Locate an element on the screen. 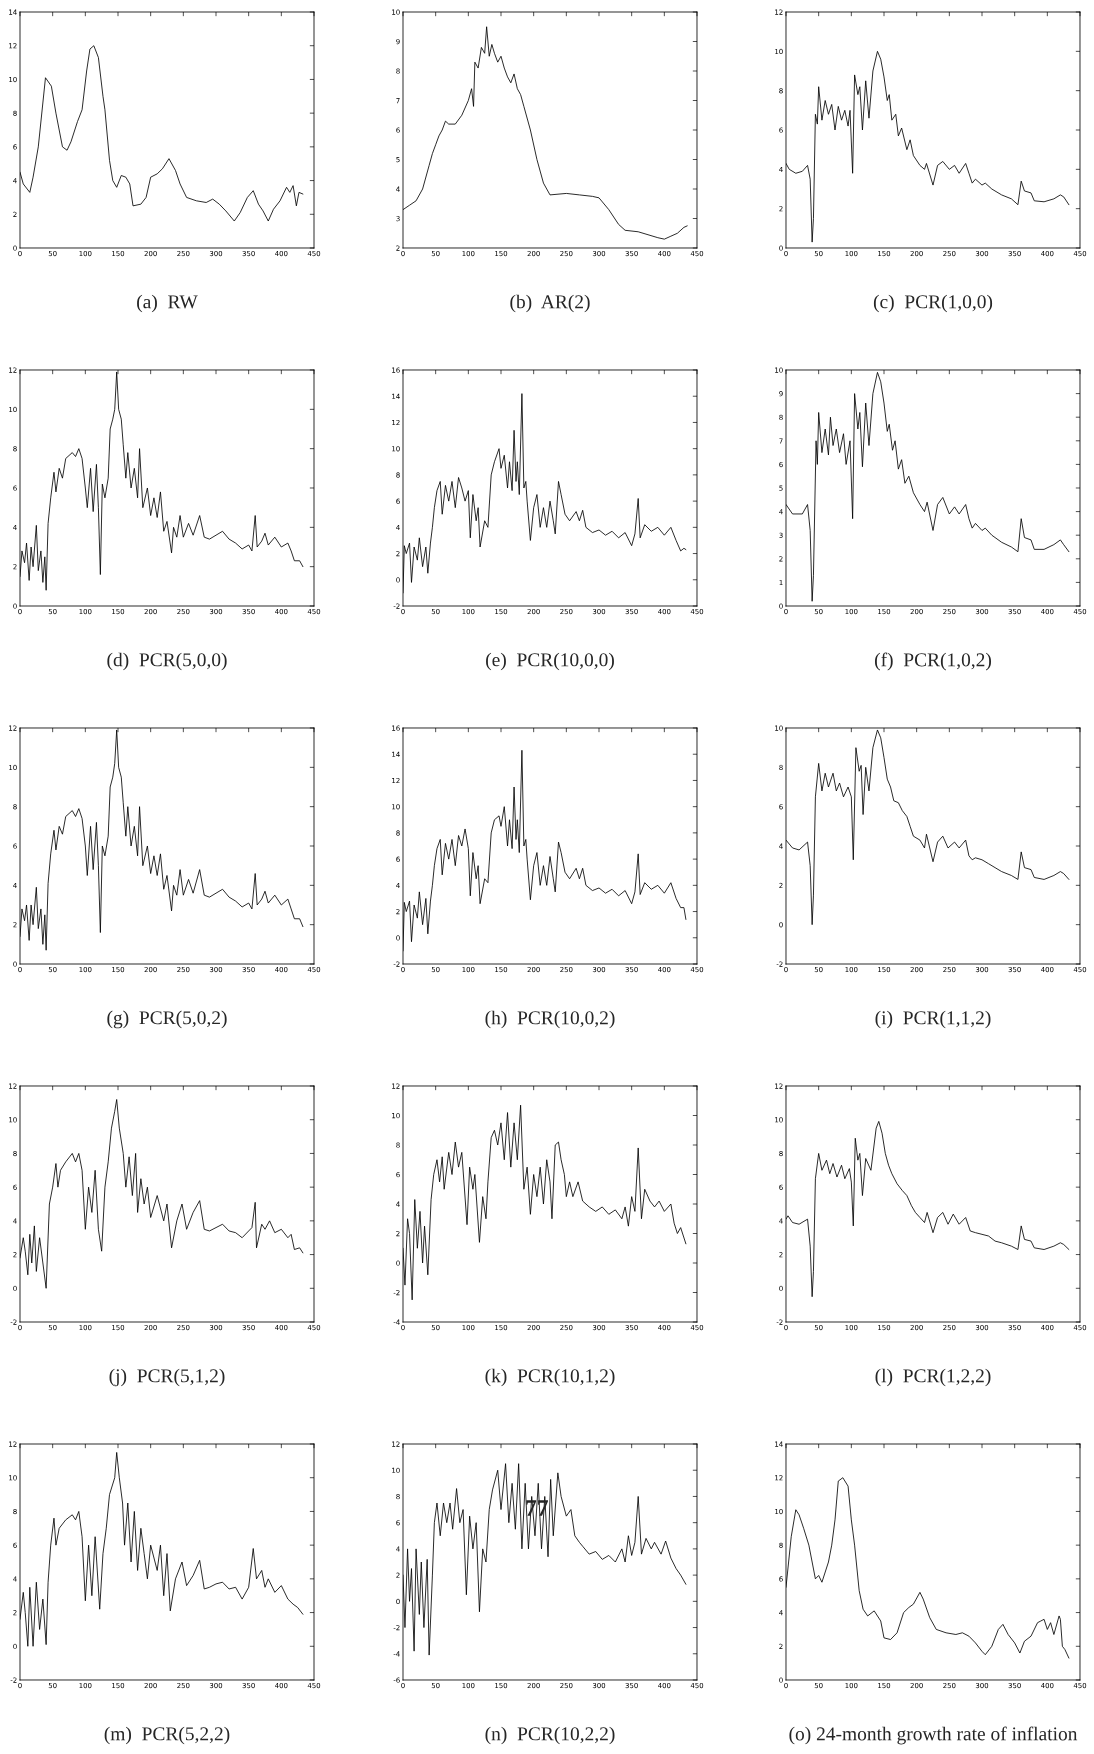 The width and height of the screenshot is (1094, 1754). text: (b) AR(2) is located at coordinates (550, 303).